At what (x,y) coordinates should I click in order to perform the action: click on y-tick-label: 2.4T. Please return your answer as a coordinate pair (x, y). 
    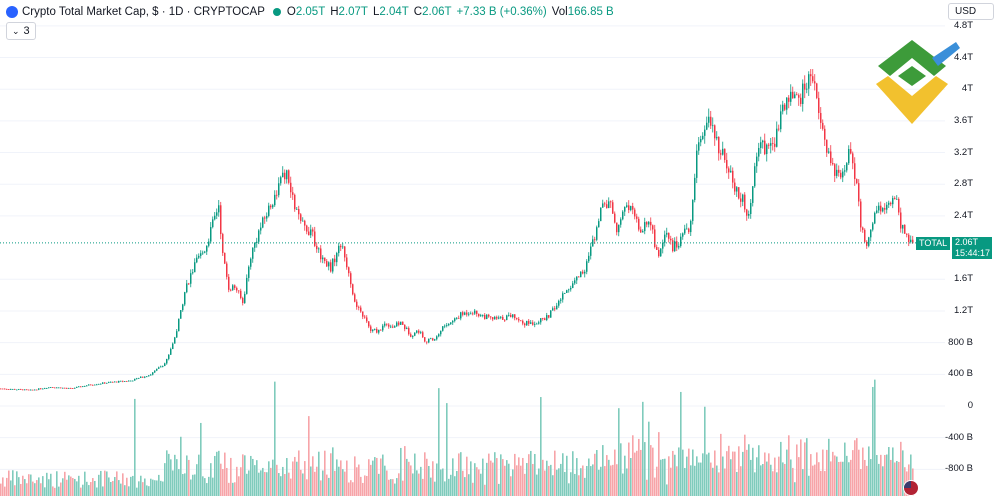
    Looking at the image, I should click on (963, 215).